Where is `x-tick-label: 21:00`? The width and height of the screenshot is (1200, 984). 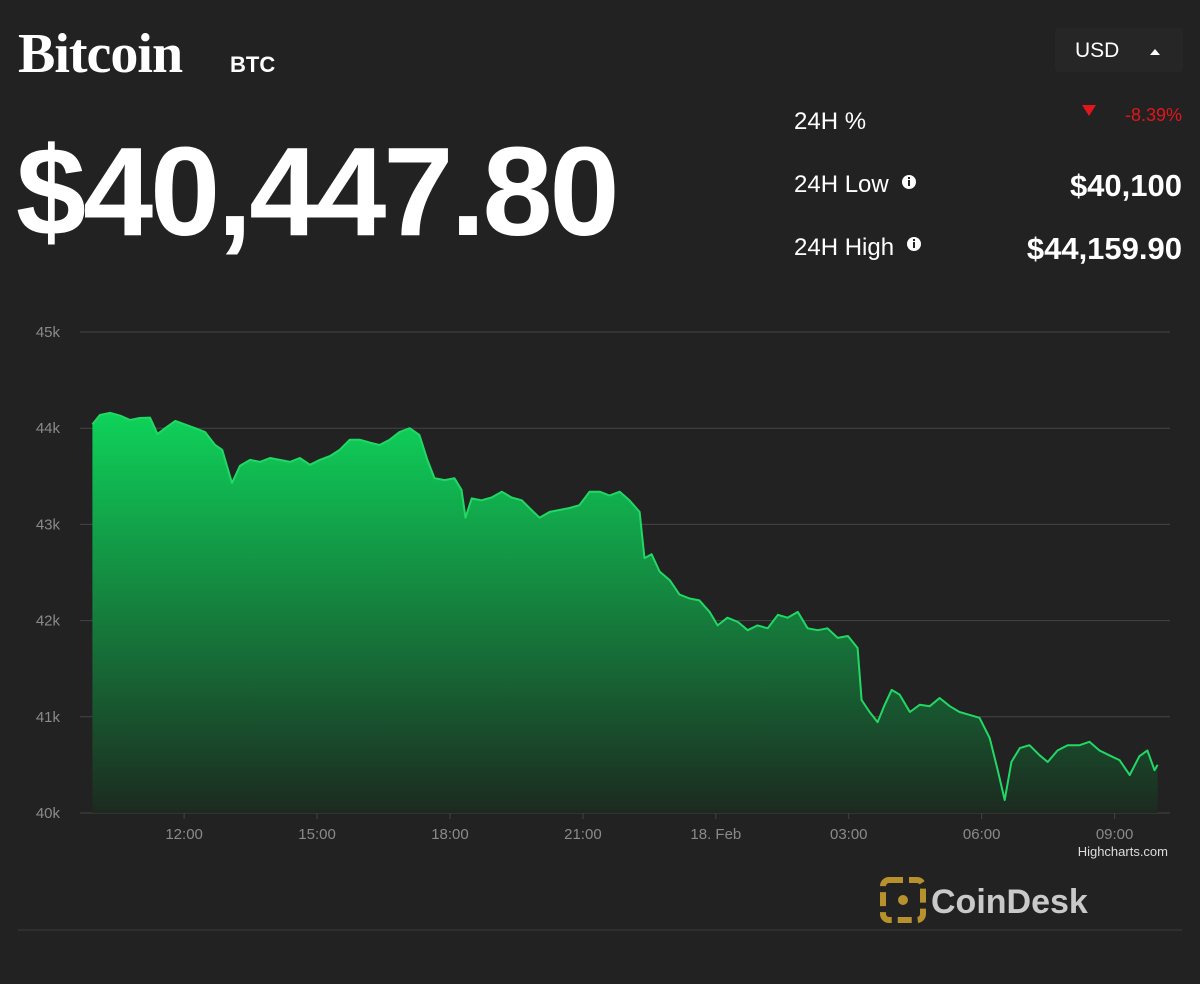 x-tick-label: 21:00 is located at coordinates (583, 834).